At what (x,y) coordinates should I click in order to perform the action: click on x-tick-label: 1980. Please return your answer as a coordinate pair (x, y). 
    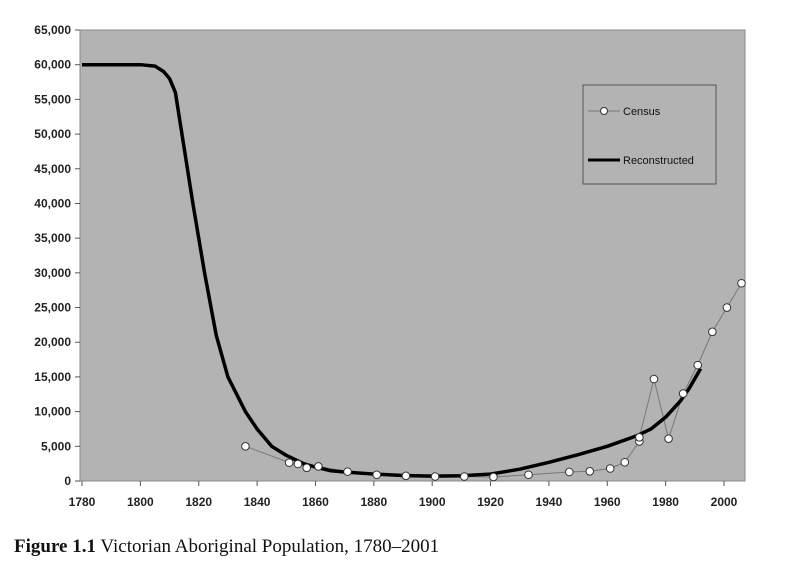
    Looking at the image, I should click on (665, 502).